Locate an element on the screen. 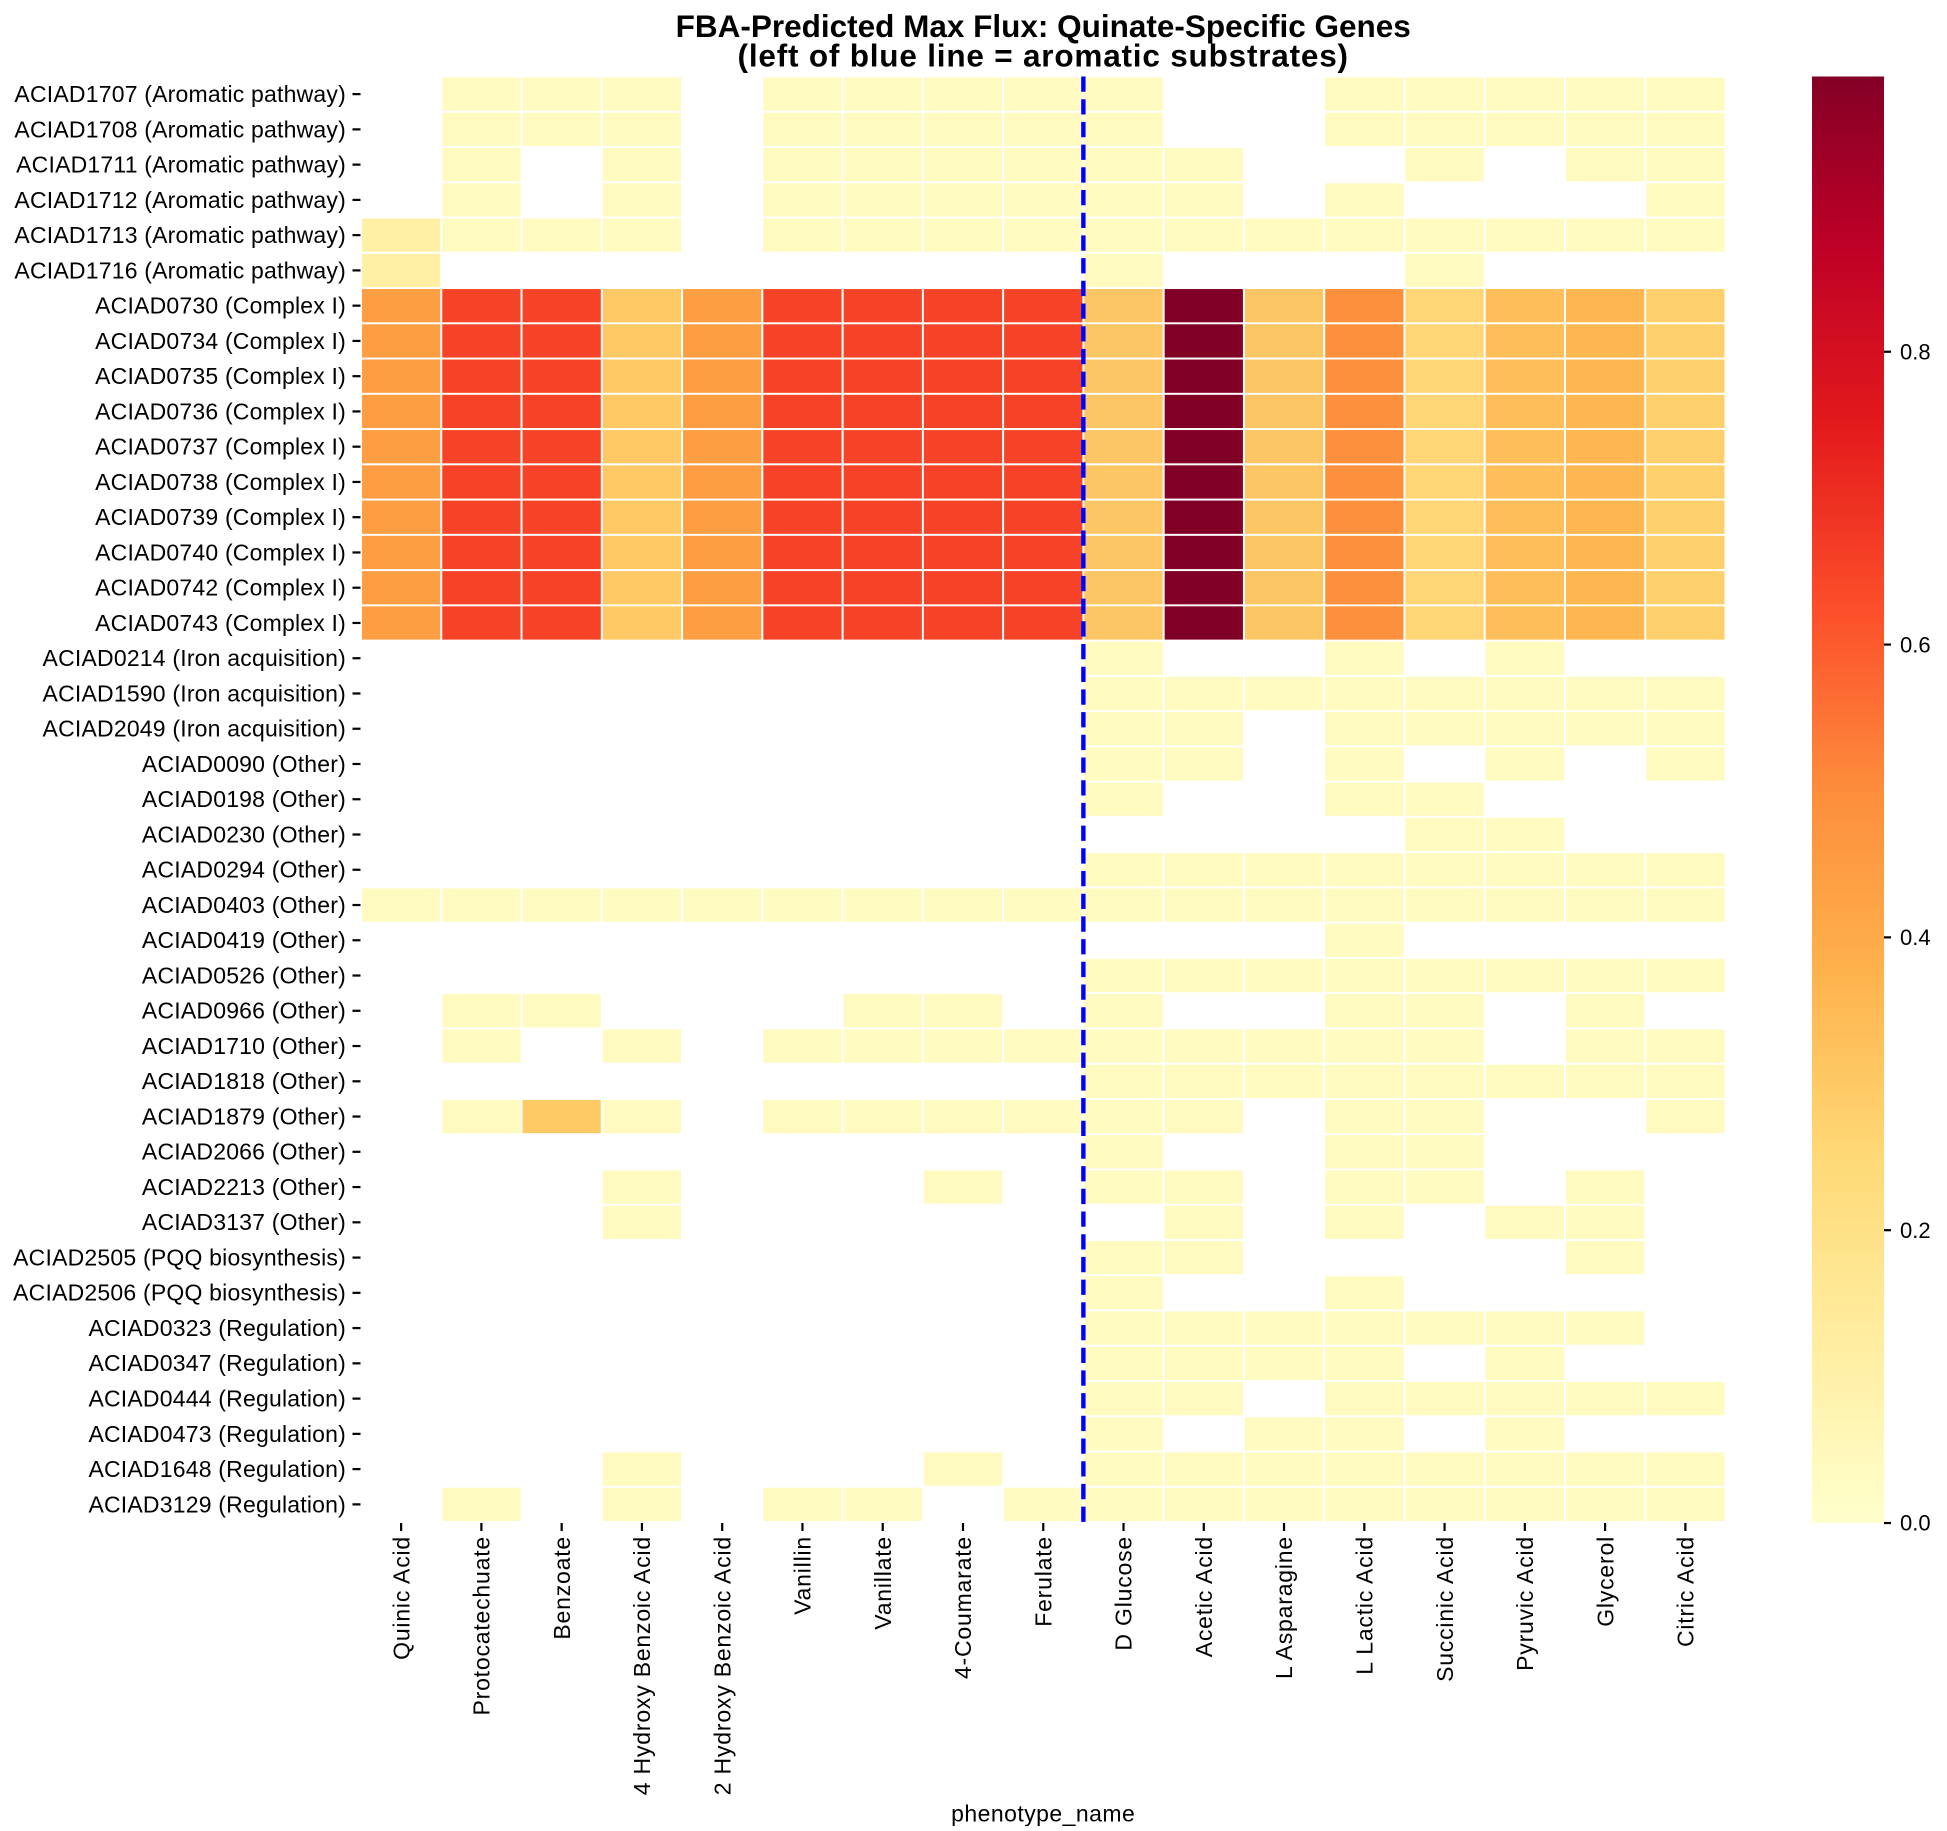 This screenshot has height=1831, width=1947. svg-text: ACIAD0740 (Complex I) is located at coordinates (220, 552).